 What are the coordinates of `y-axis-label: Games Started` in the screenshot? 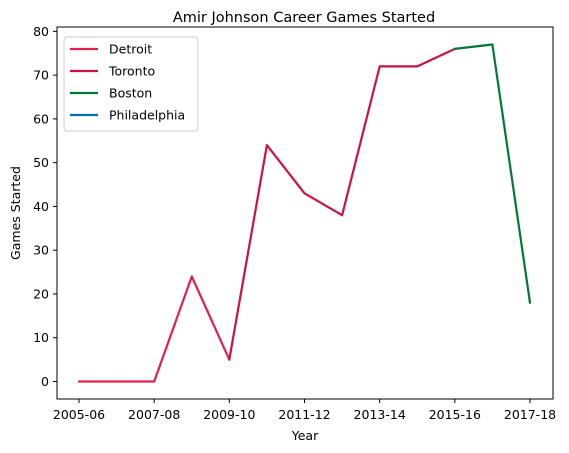 It's located at (15, 213).